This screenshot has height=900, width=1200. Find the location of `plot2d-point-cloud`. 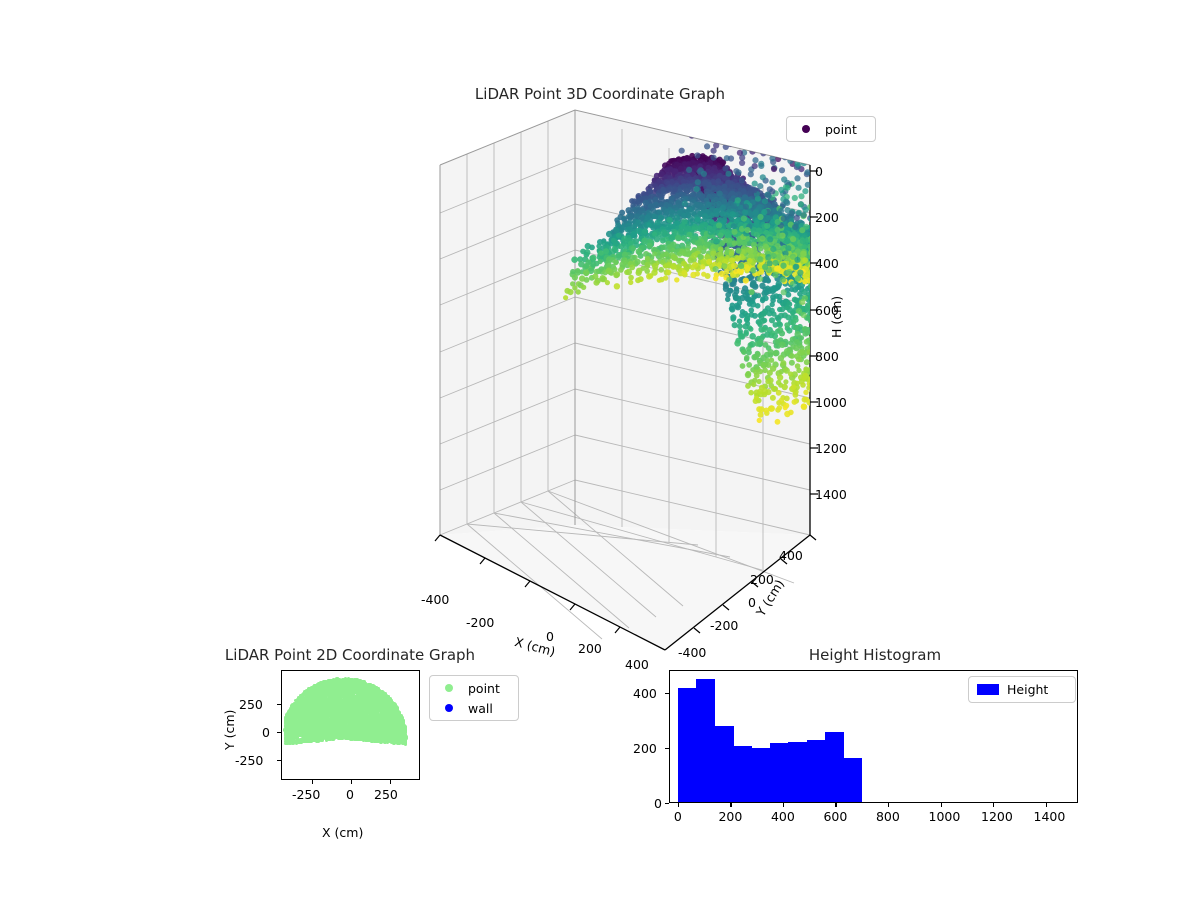

plot2d-point-cloud is located at coordinates (350, 725).